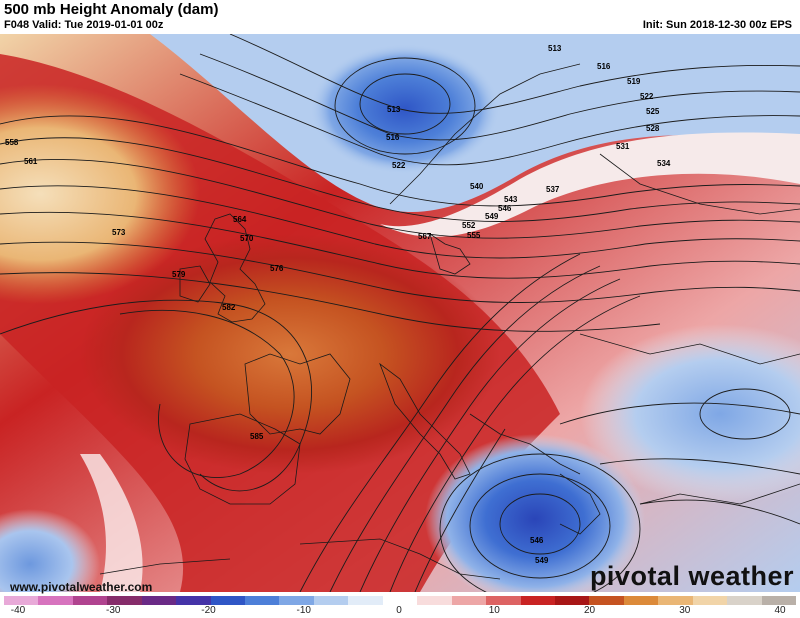 The height and width of the screenshot is (618, 800). I want to click on colorbar-tick-label: 20, so click(589, 610).